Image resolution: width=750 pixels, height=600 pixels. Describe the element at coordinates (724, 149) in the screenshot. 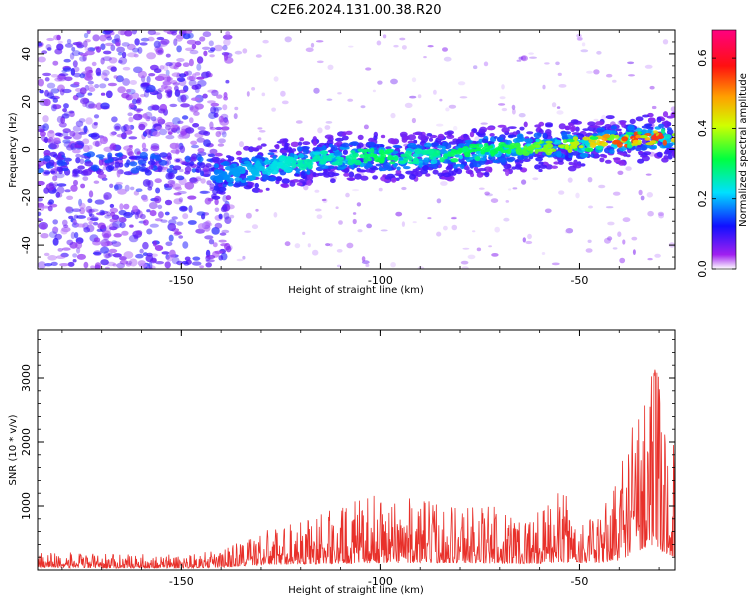

I see `colorbar-frame` at that location.